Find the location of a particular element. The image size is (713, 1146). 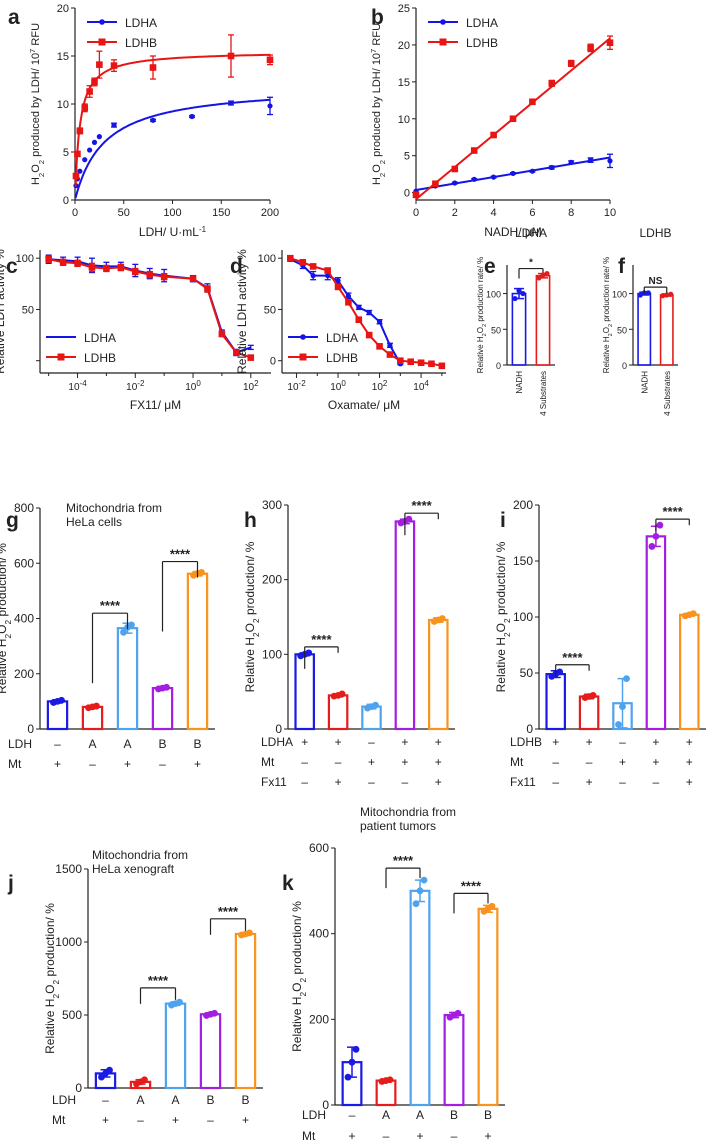

panel-label-k: k is located at coordinates (288, 883).